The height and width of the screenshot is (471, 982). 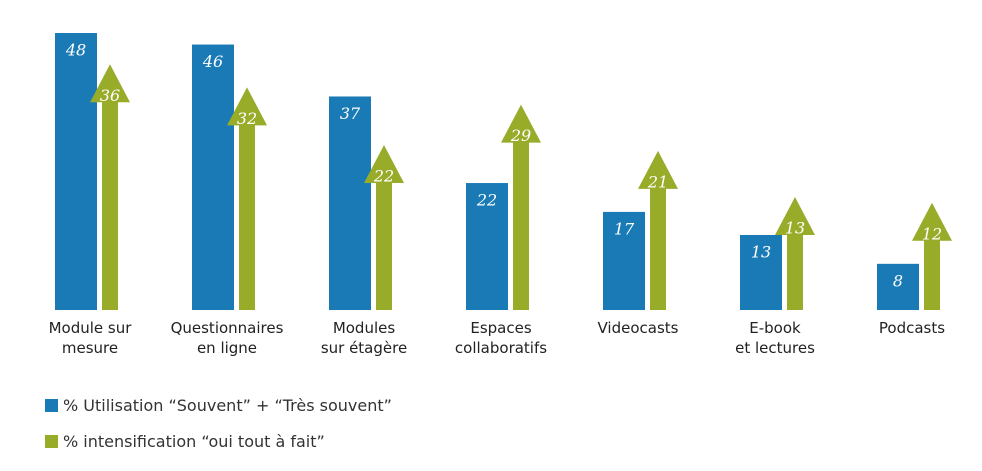 What do you see at coordinates (212, 61) in the screenshot?
I see `value-label: 46` at bounding box center [212, 61].